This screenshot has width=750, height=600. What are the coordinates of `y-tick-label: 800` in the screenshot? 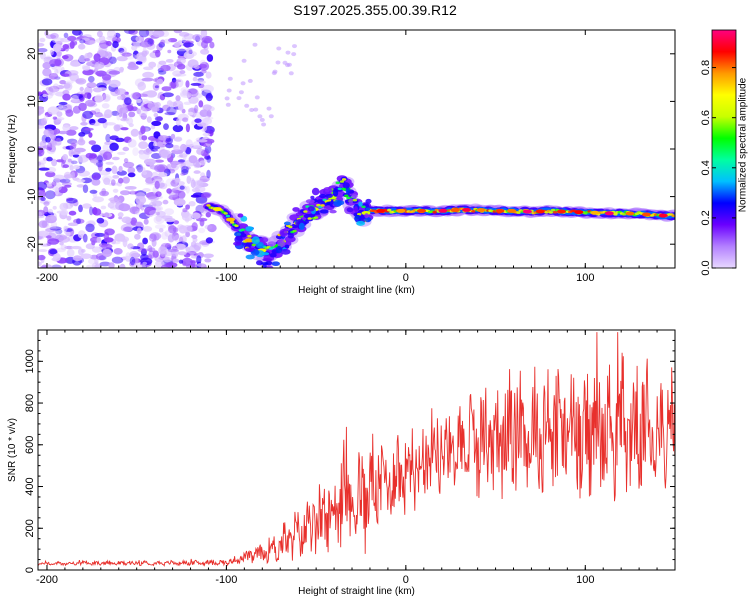 It's located at (30, 403).